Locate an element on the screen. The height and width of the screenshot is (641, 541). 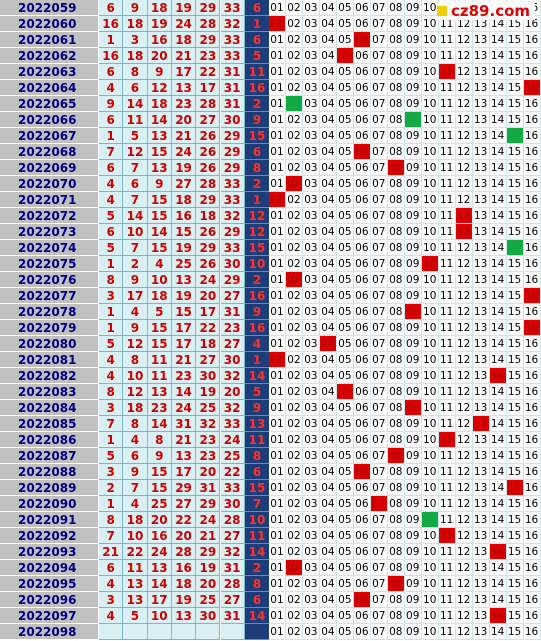
blue-ball-value: 11 is located at coordinates (257, 72).